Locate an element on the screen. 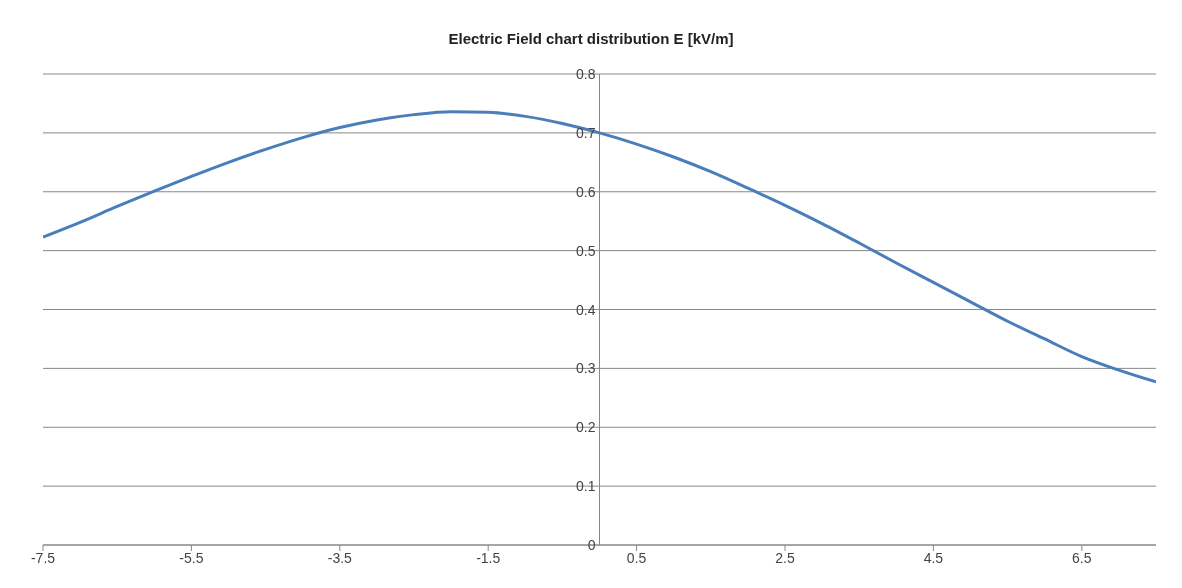 The width and height of the screenshot is (1182, 588). x-tick-label: -3.5 is located at coordinates (340, 557).